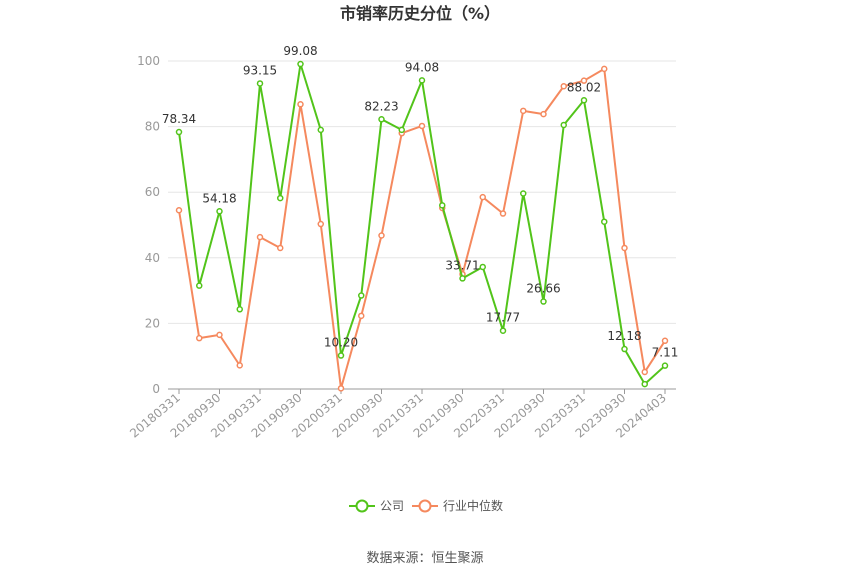 The height and width of the screenshot is (574, 850). What do you see at coordinates (152, 258) in the screenshot?
I see `y-tick-label: 40` at bounding box center [152, 258].